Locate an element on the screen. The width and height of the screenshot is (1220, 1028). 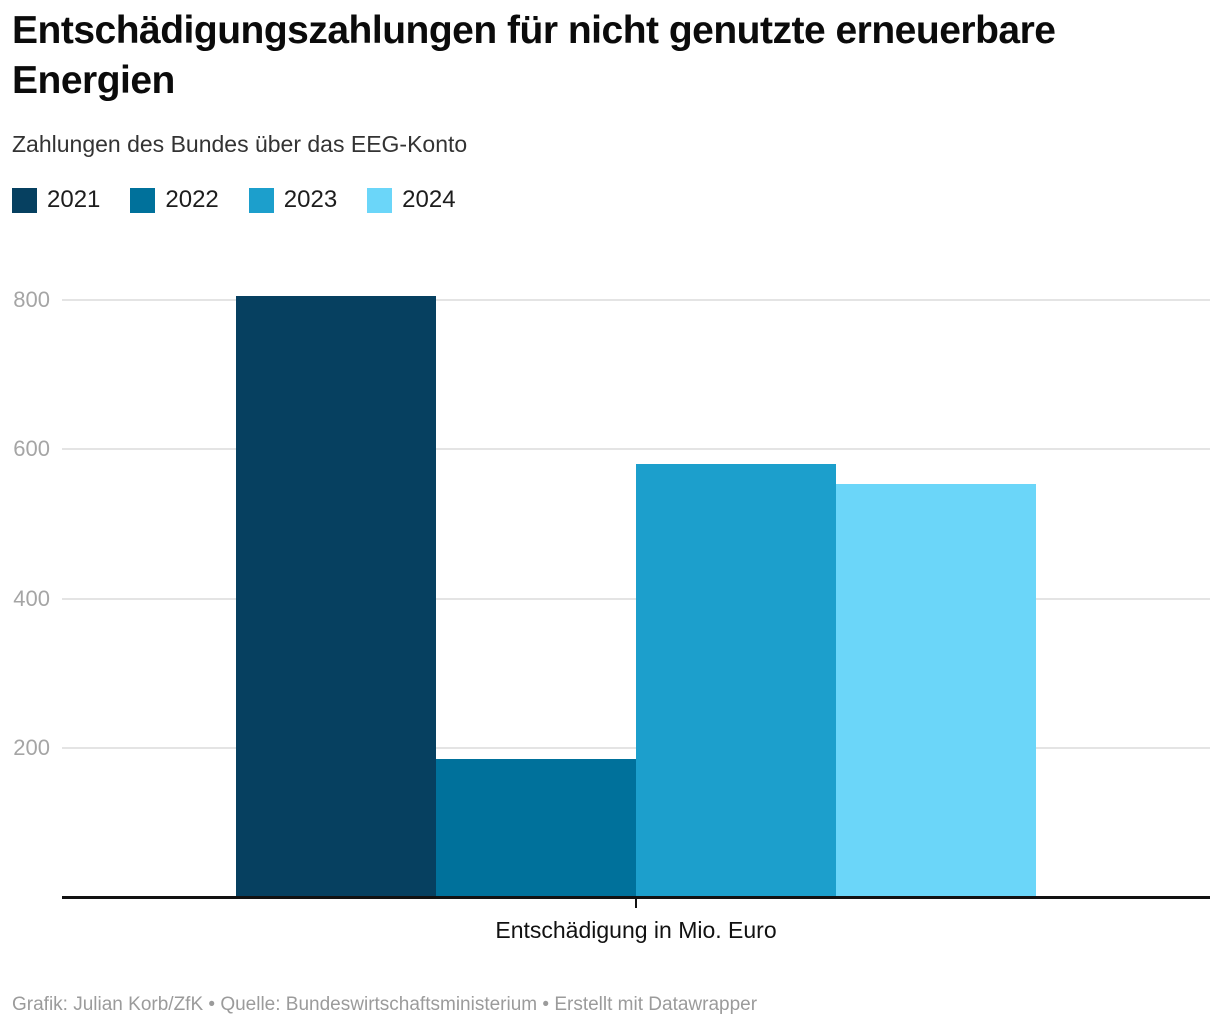
legend-label: 2024 is located at coordinates (429, 199).